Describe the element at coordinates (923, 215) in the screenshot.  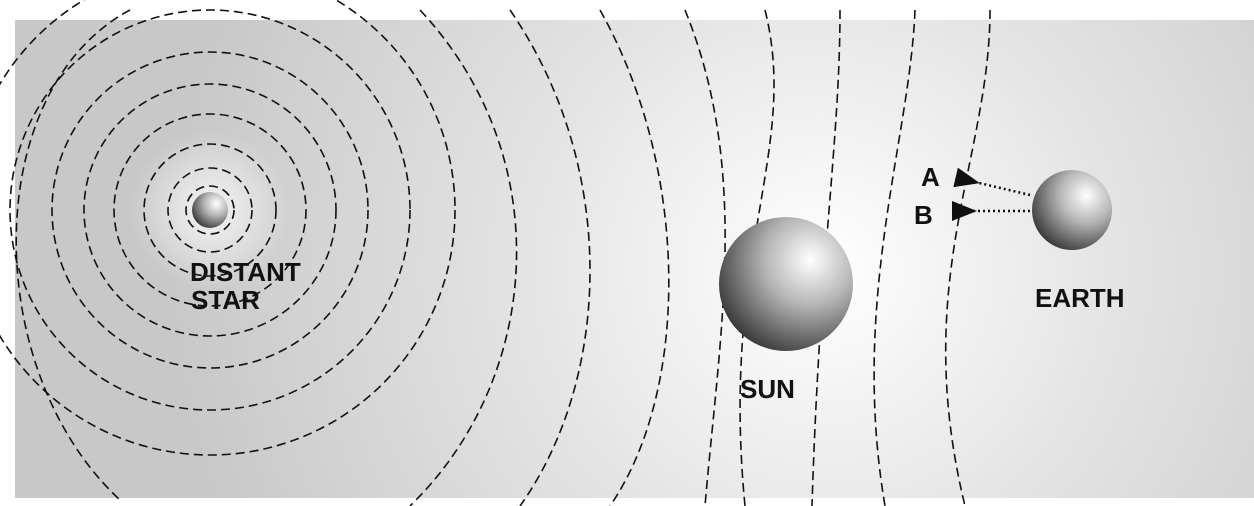
I see `point-label: B` at that location.